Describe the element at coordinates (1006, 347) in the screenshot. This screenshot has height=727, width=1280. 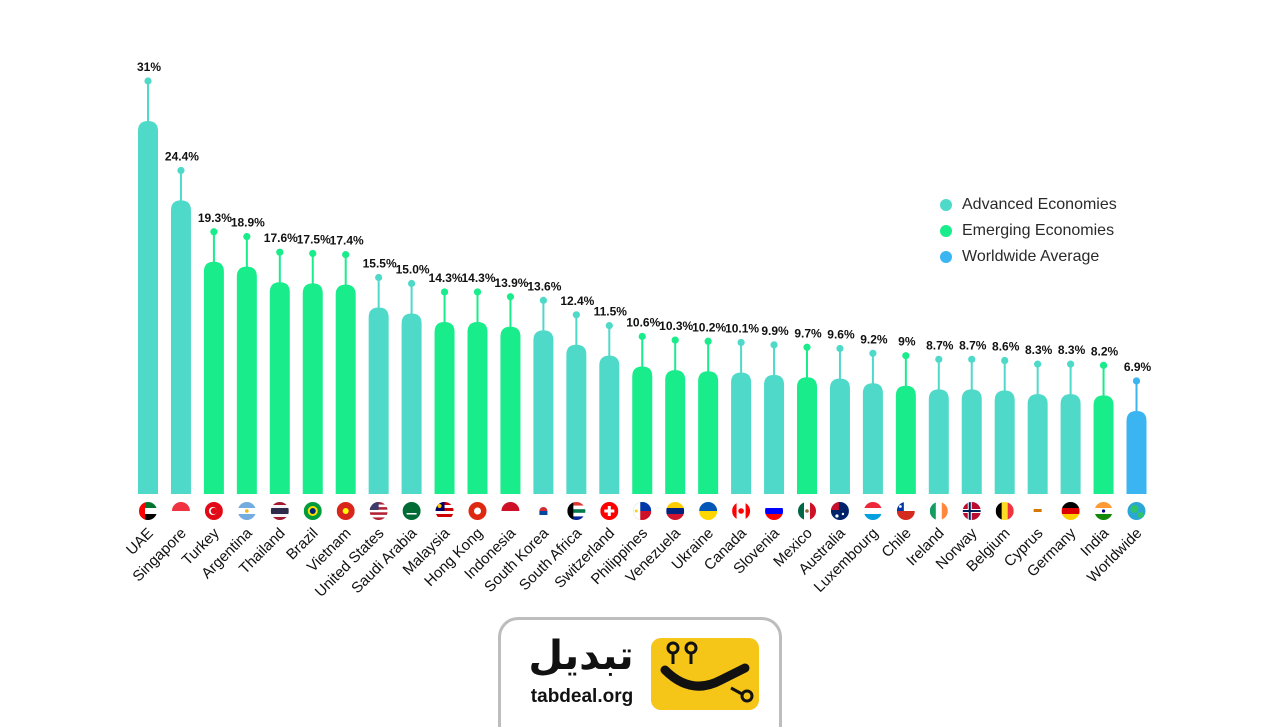
I see `value-label-belgium: 8.6%` at that location.